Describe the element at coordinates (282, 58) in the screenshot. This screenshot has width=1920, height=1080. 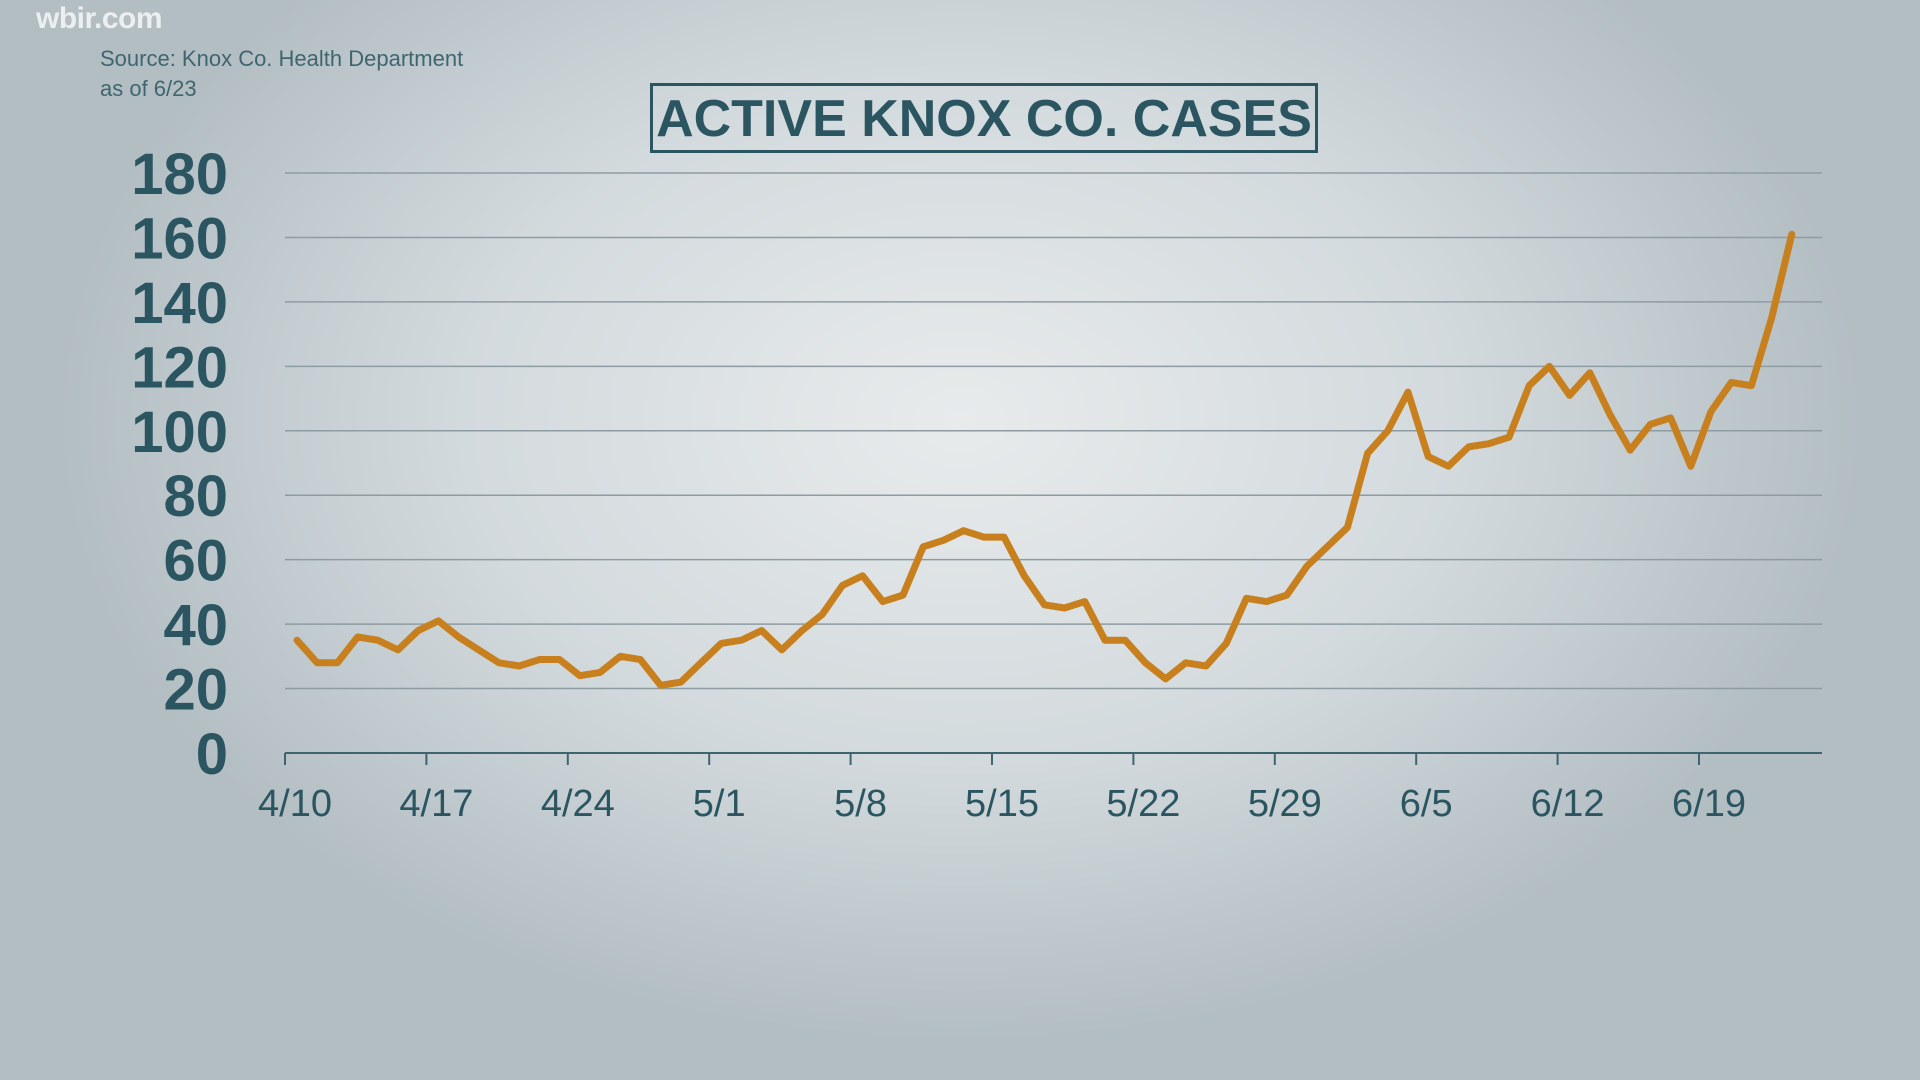
I see `source-line: Source: Knox Co. Health Department` at that location.